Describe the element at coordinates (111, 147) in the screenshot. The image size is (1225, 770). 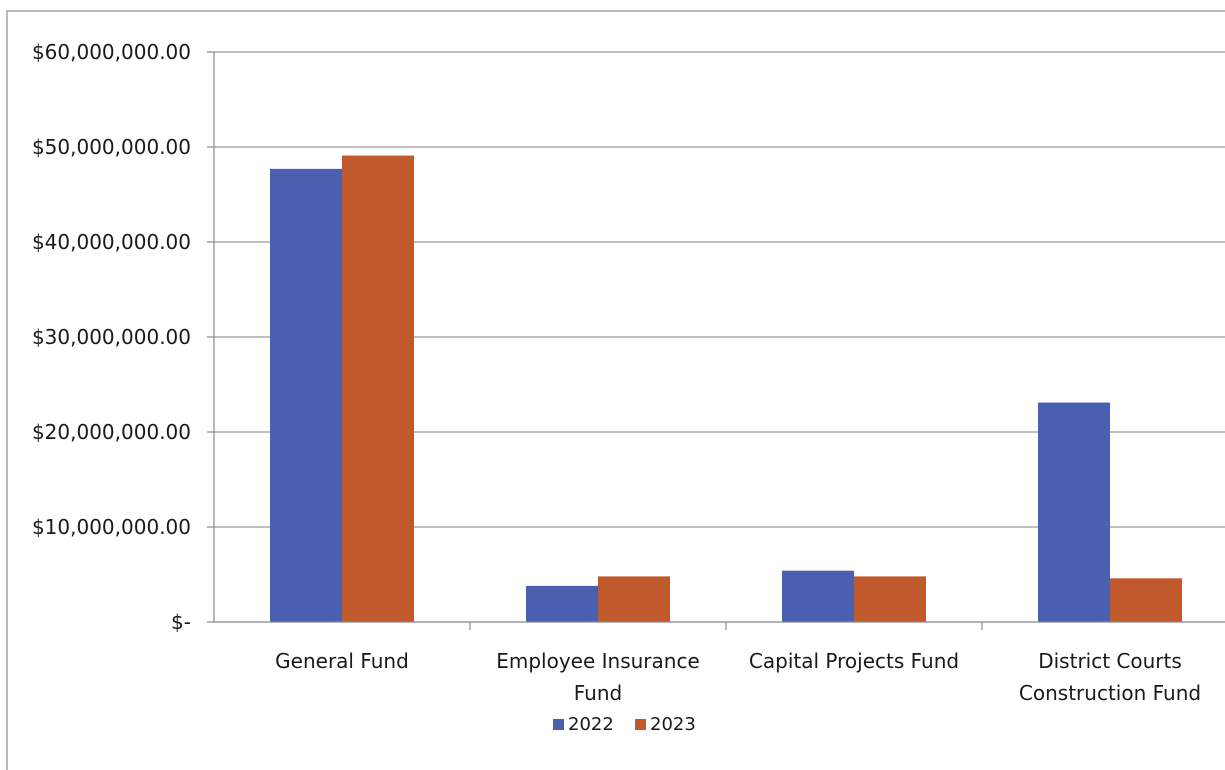
I see `y-tick-label: $50,000,000.00` at that location.